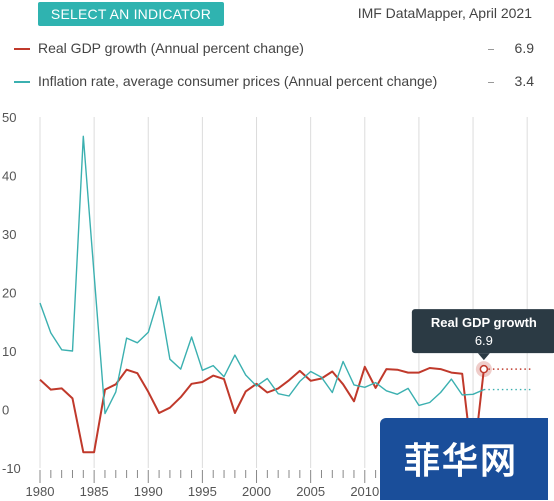 This screenshot has height=501, width=554. I want to click on y-tick-label: 40, so click(9, 176).